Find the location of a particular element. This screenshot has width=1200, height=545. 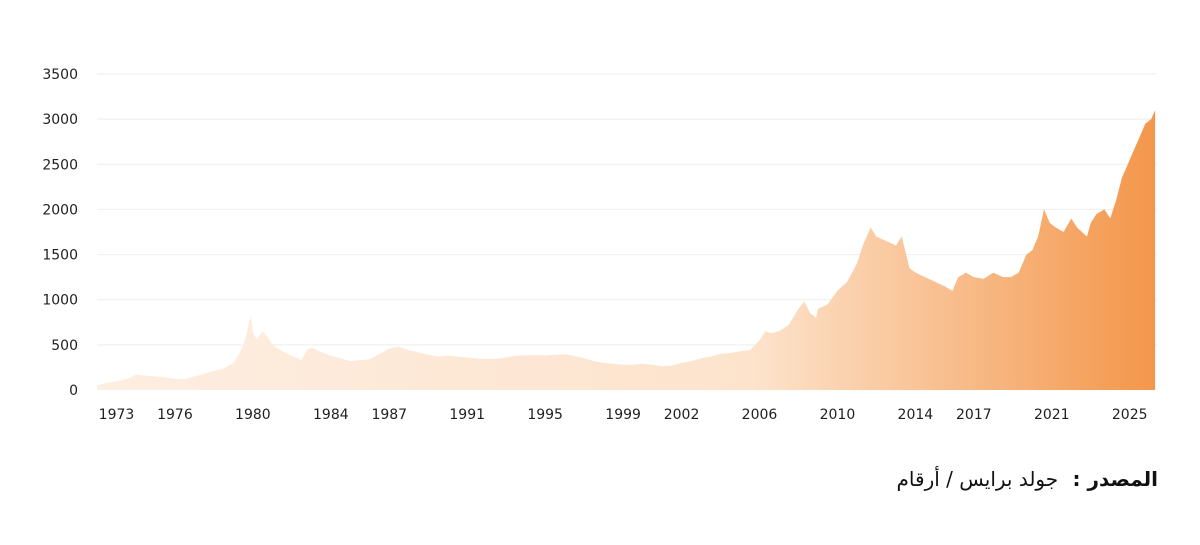

y-tick-label-0: 0 is located at coordinates (73, 391).